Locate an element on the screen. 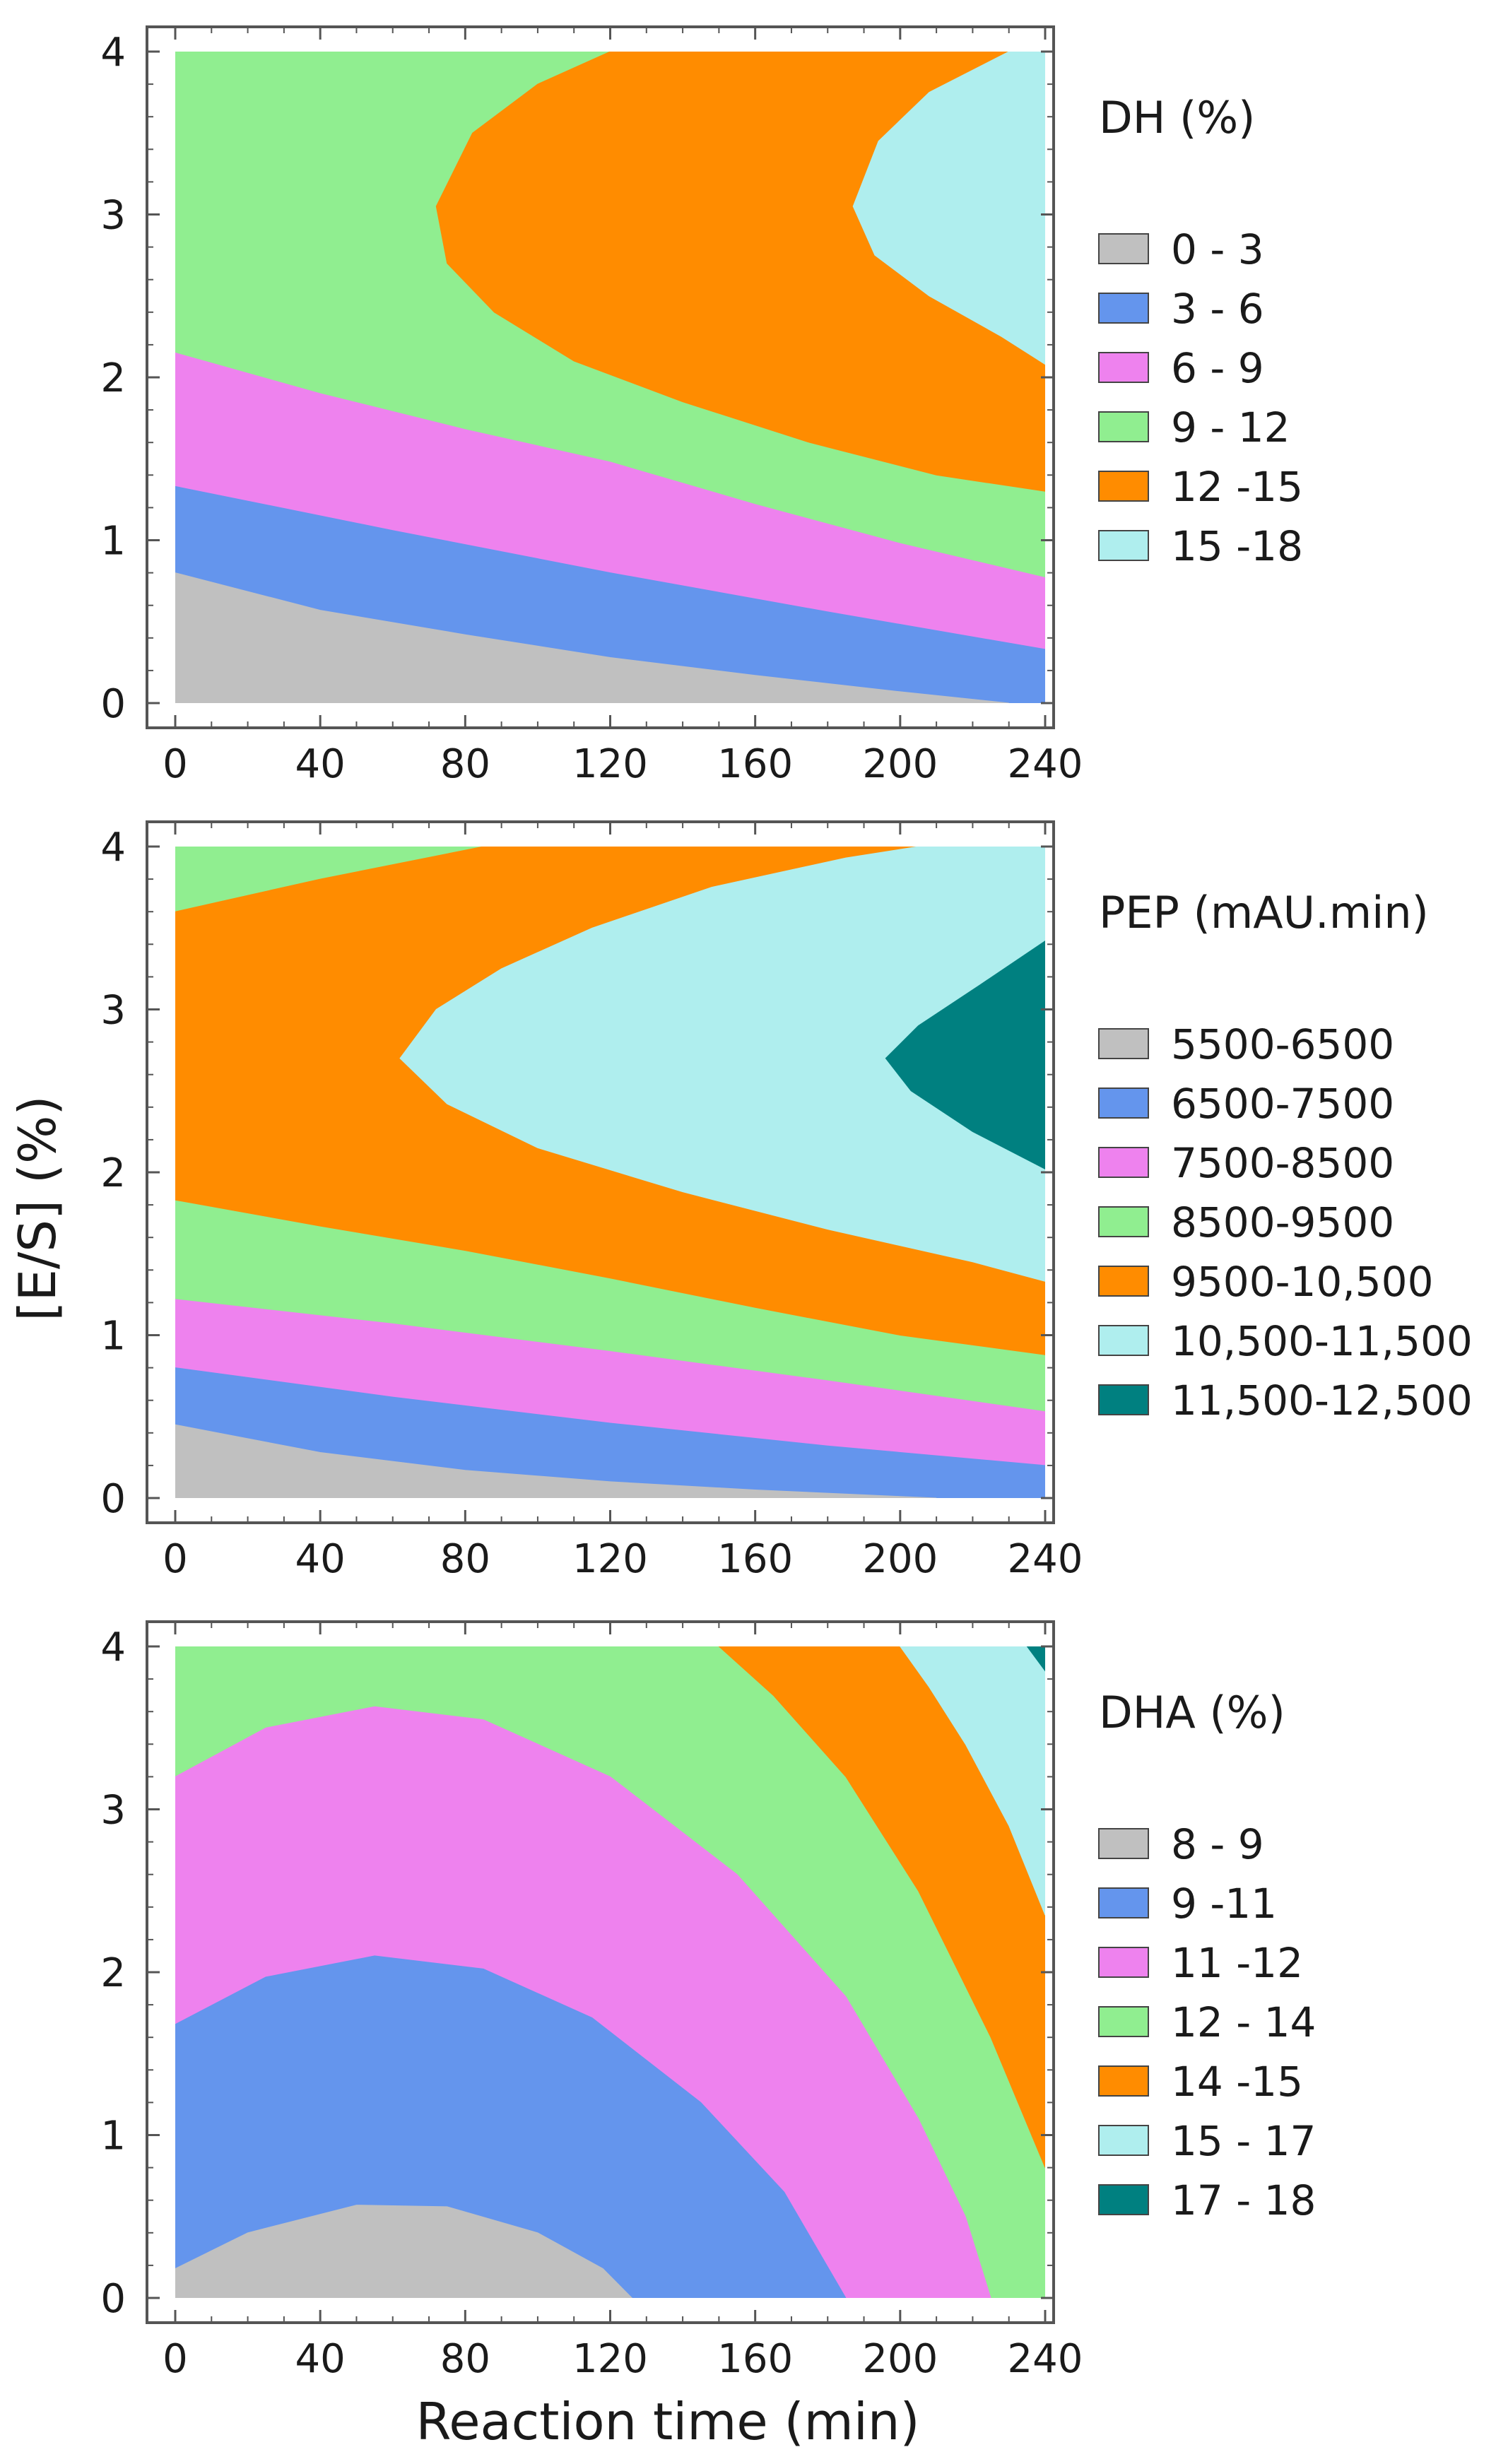  legend-label: 8 - 9 is located at coordinates (1217, 1844).